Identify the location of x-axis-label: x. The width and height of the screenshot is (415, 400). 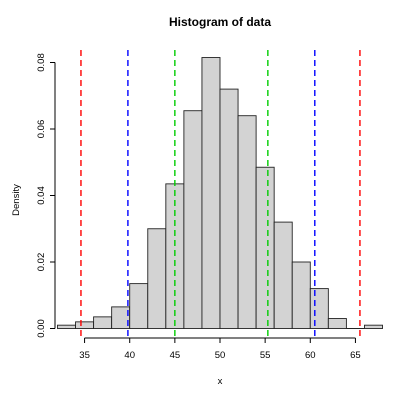
(220, 381).